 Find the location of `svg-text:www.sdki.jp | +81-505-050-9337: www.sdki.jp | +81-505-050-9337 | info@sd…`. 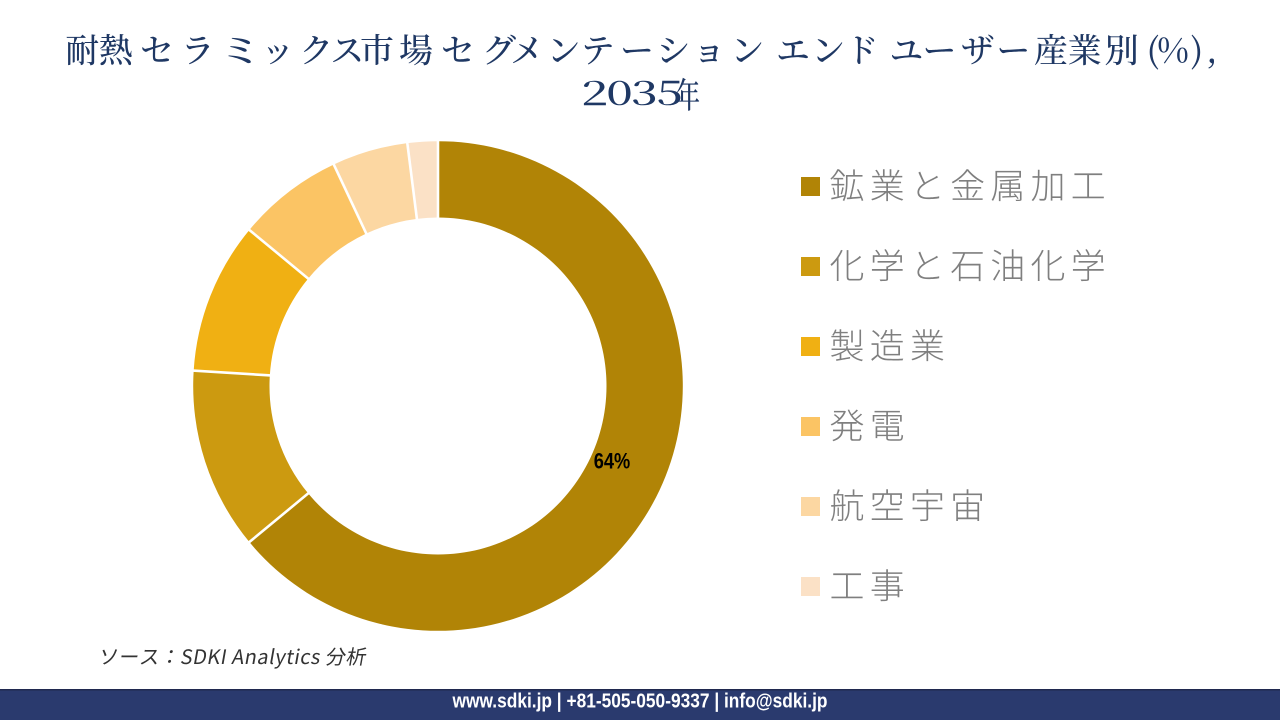

svg-text:www.sdki.jp | +81-505-050-9337: www.sdki.jp | +81-505-050-9337 | info@sd… is located at coordinates (640, 702).